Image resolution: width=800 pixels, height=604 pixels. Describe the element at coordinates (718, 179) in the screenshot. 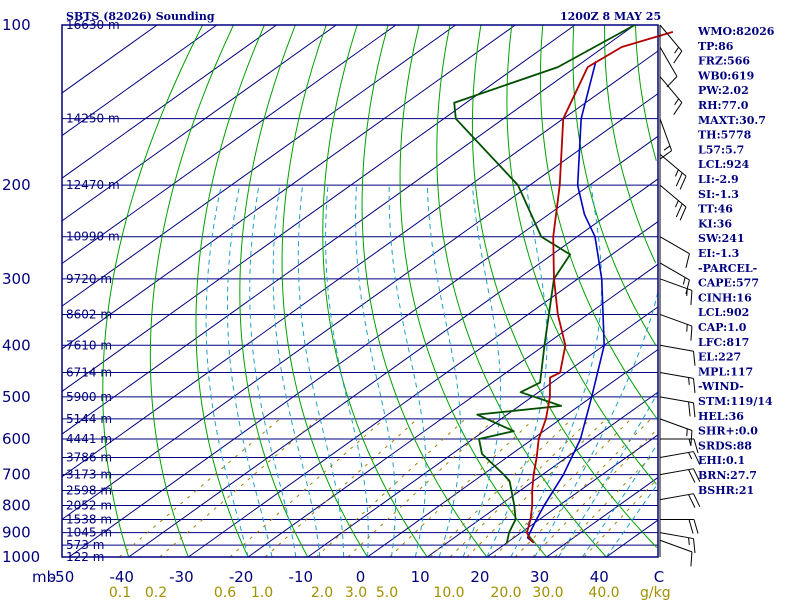

I see `index-value: LI:-2.9` at that location.